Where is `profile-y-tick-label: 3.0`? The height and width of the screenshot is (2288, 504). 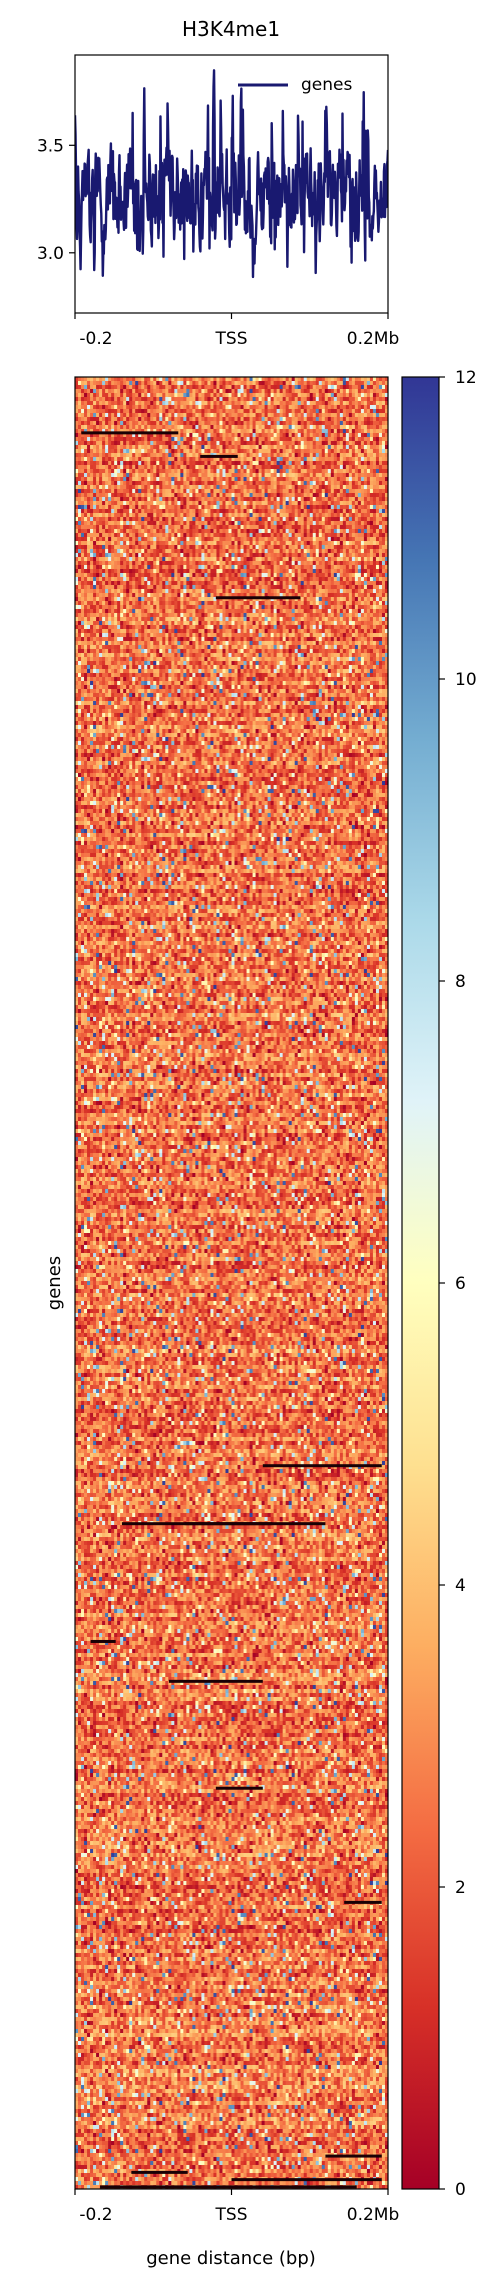 profile-y-tick-label: 3.0 is located at coordinates (50, 254).